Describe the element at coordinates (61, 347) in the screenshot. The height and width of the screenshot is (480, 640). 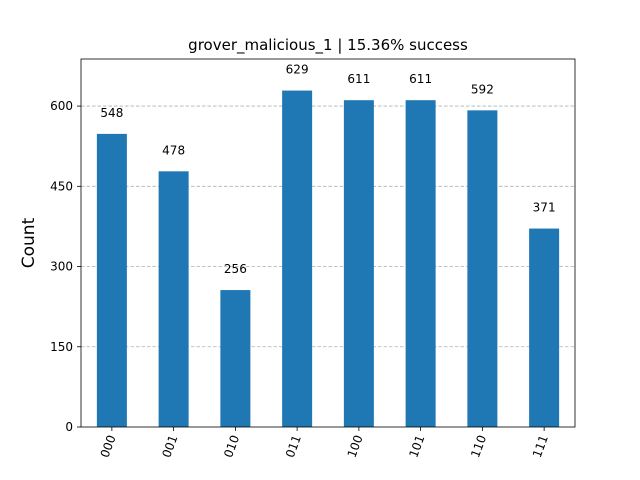
I see `y-tick-label: 150` at that location.